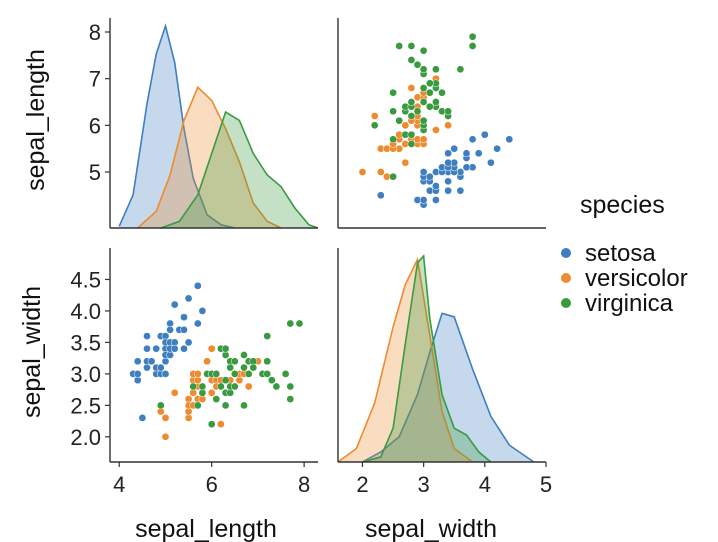  What do you see at coordinates (566, 303) in the screenshot?
I see `legend-marker-virginica` at bounding box center [566, 303].